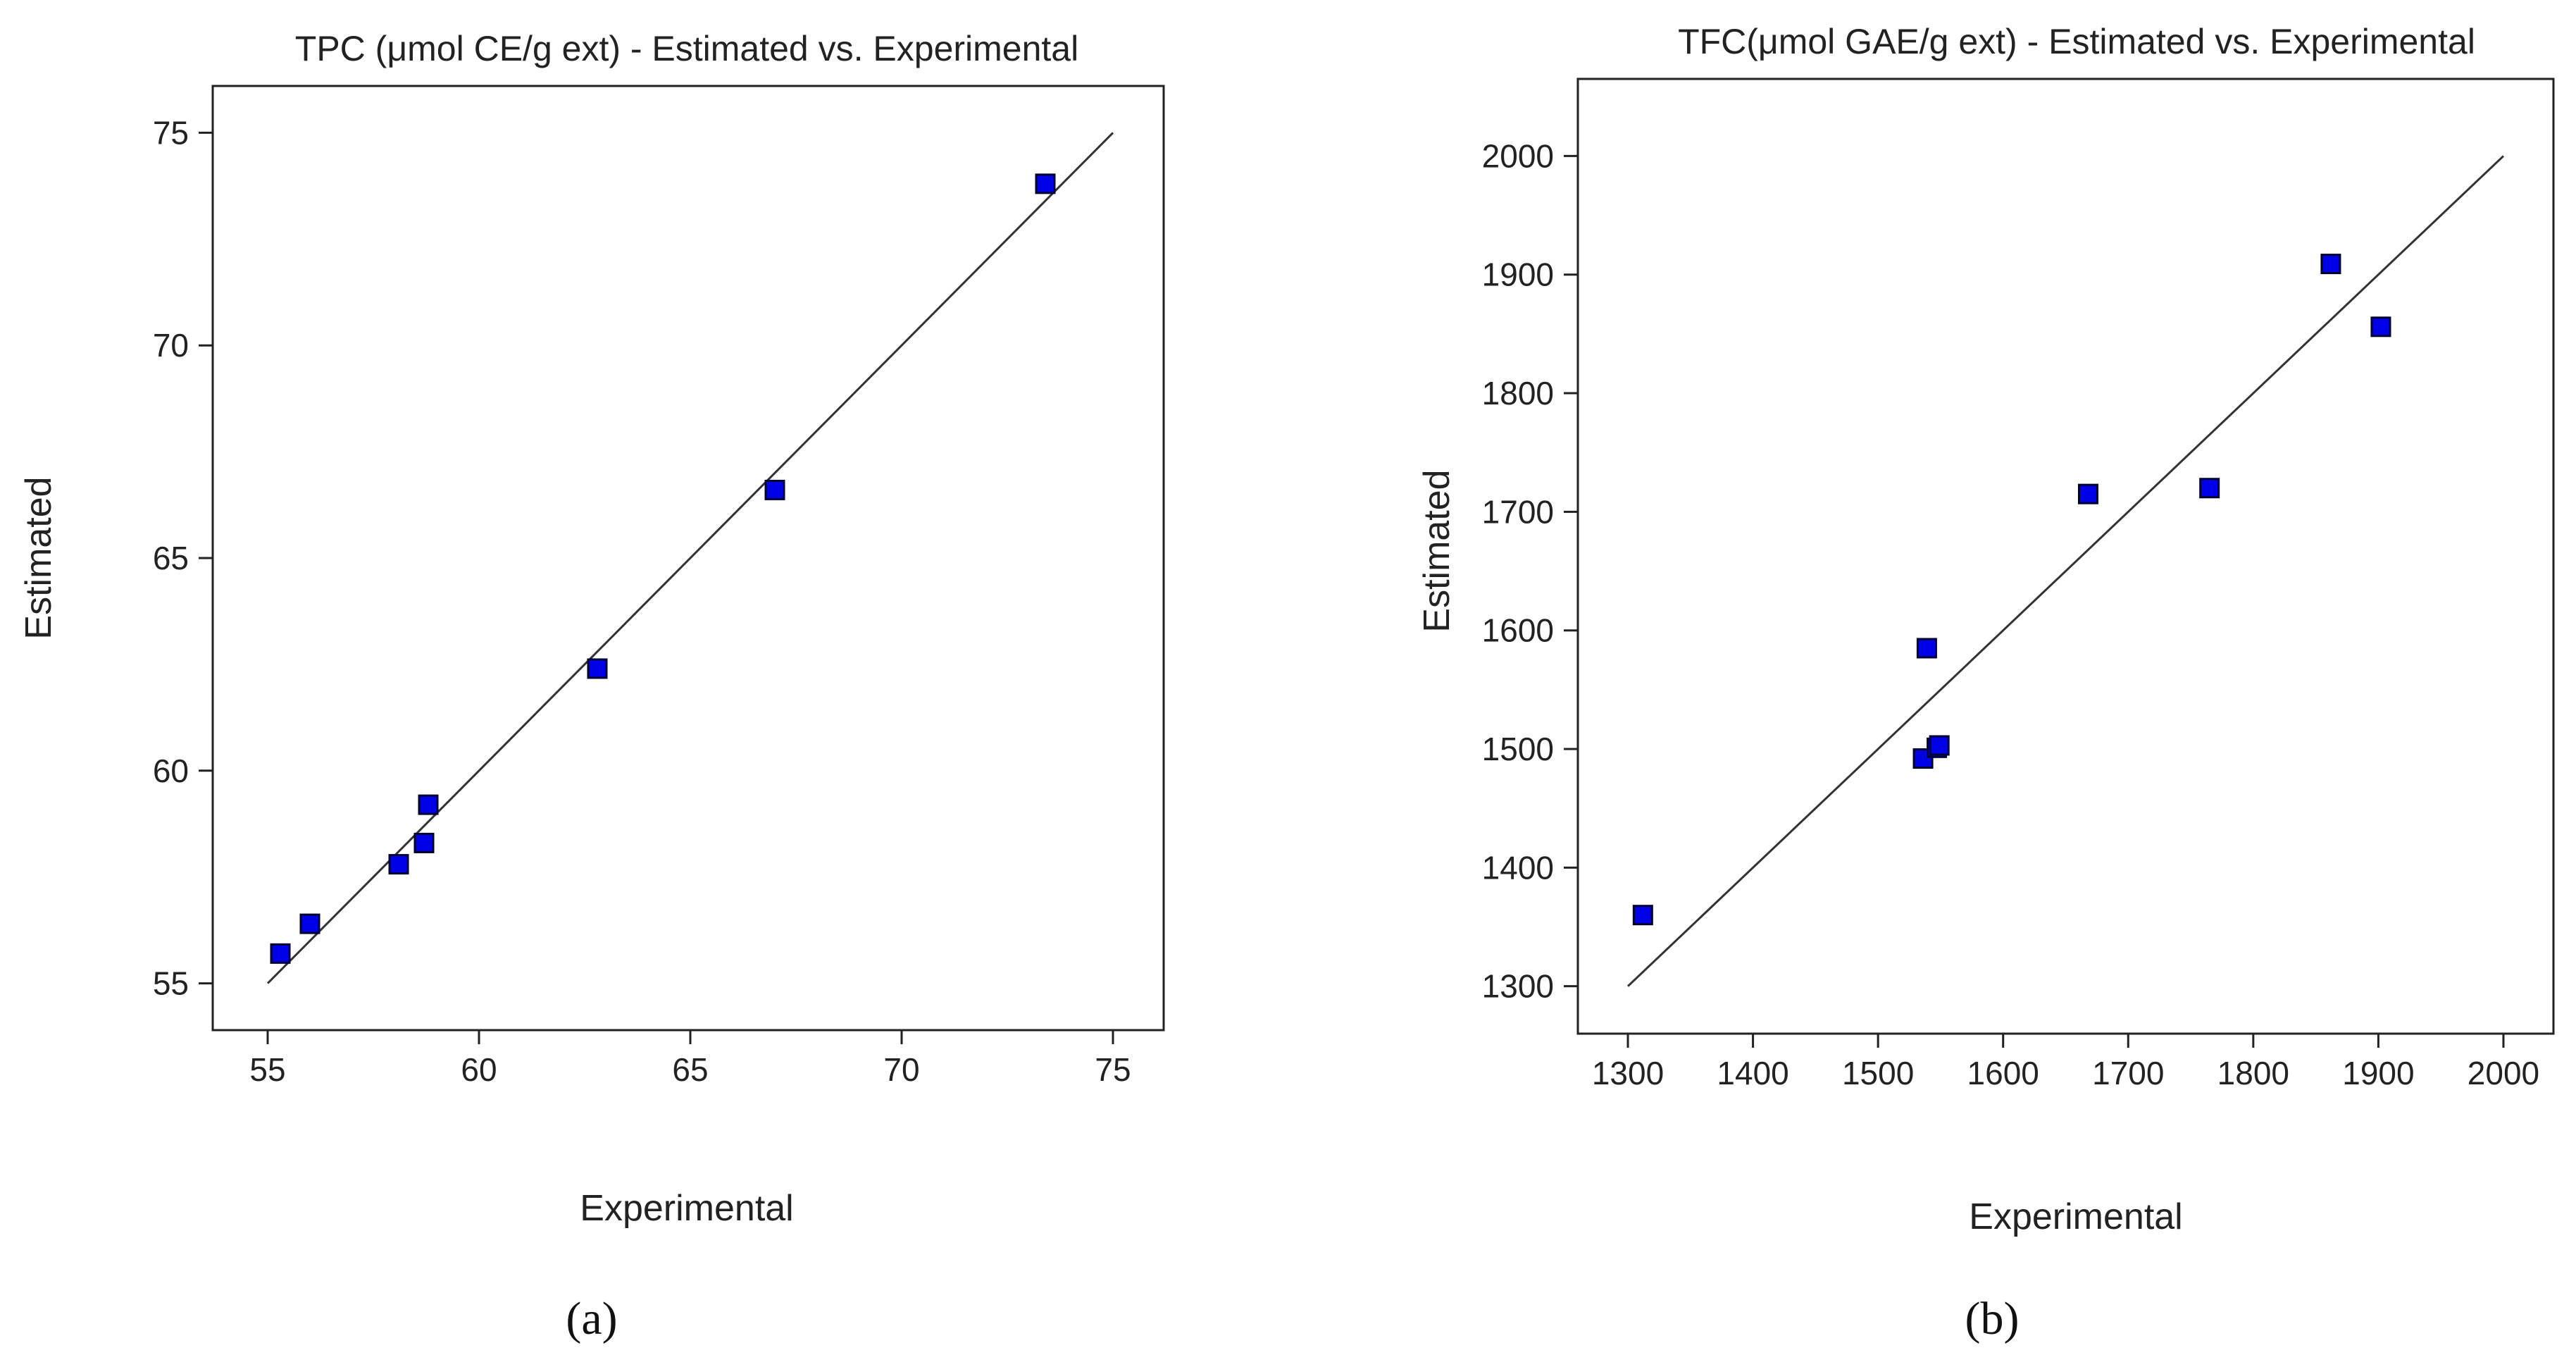 The image size is (2576, 1362). Describe the element at coordinates (267, 1069) in the screenshot. I see `chart-a-x-tick-label: 55` at that location.